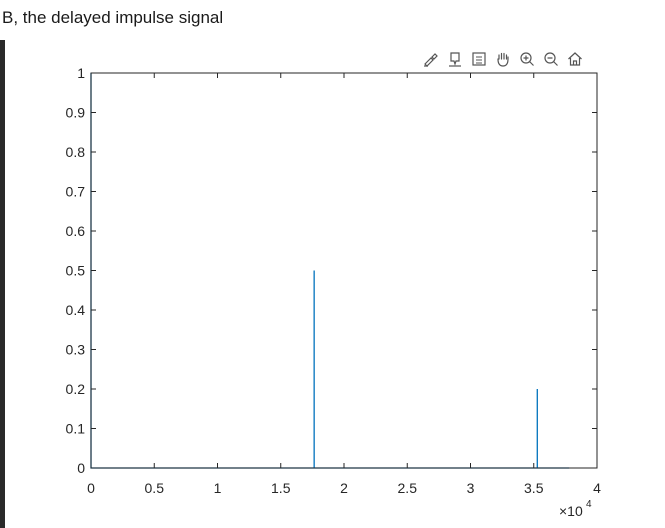  Describe the element at coordinates (76, 310) in the screenshot. I see `y-tick-label: 0.4` at that location.